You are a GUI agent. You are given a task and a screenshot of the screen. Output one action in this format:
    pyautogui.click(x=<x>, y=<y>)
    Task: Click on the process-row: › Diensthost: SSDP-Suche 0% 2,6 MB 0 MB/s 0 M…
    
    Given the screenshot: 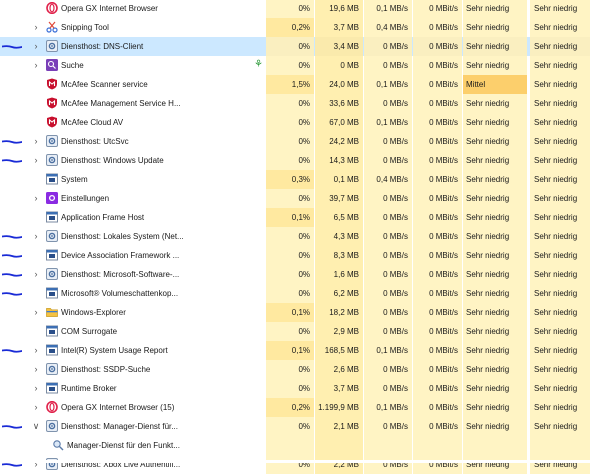 What is the action you would take?
    pyautogui.click(x=295, y=369)
    